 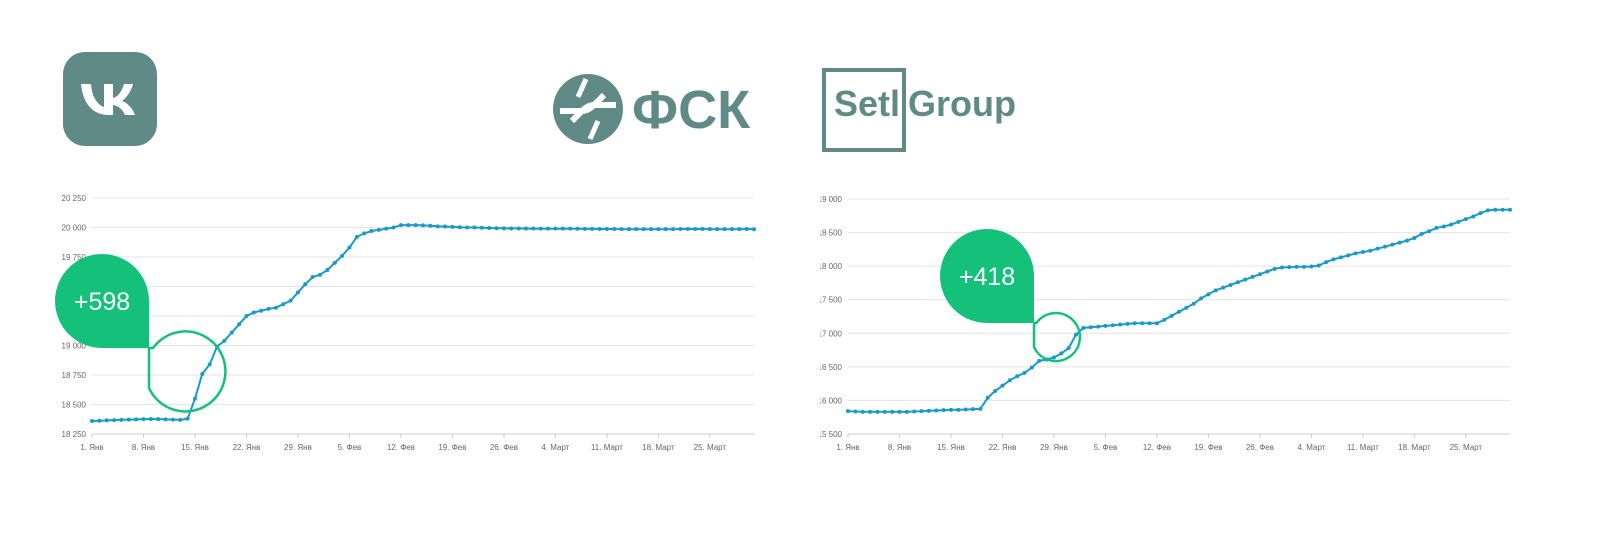 I want to click on x-tick-label: 15. Янв, so click(x=951, y=447).